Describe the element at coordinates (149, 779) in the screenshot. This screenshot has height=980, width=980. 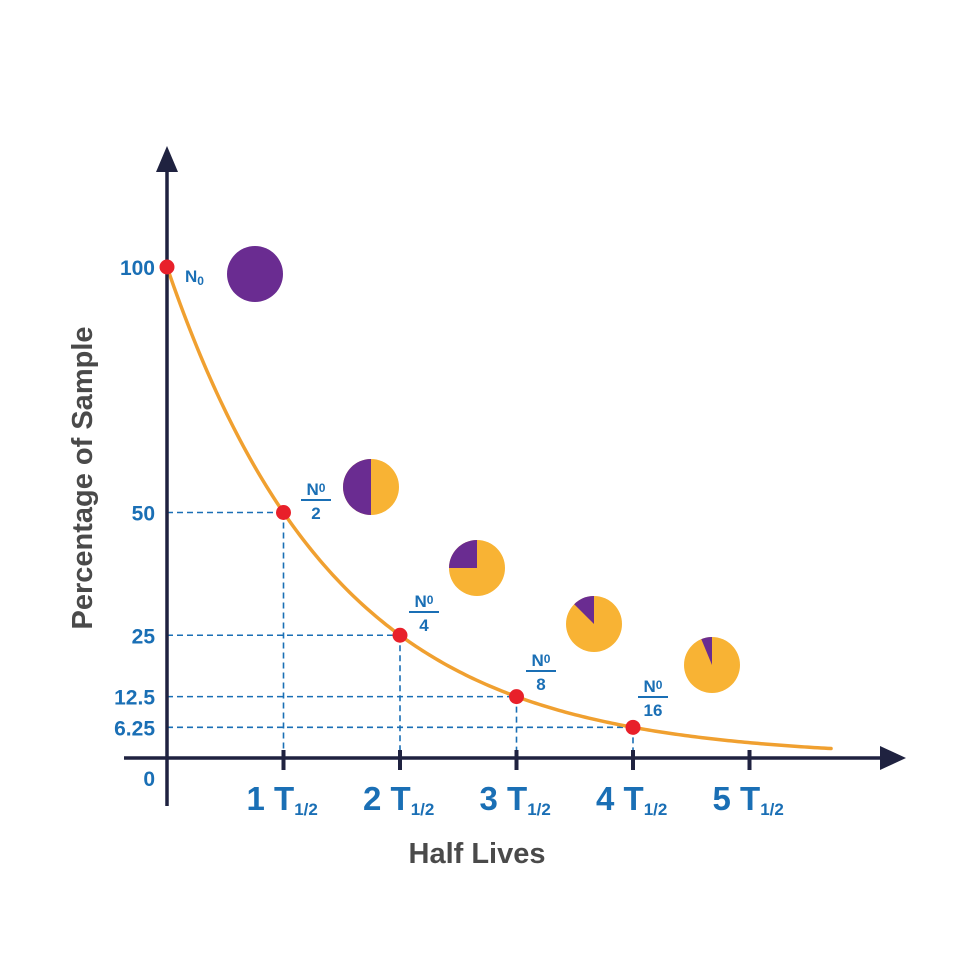
I see `origin-label: 0` at that location.